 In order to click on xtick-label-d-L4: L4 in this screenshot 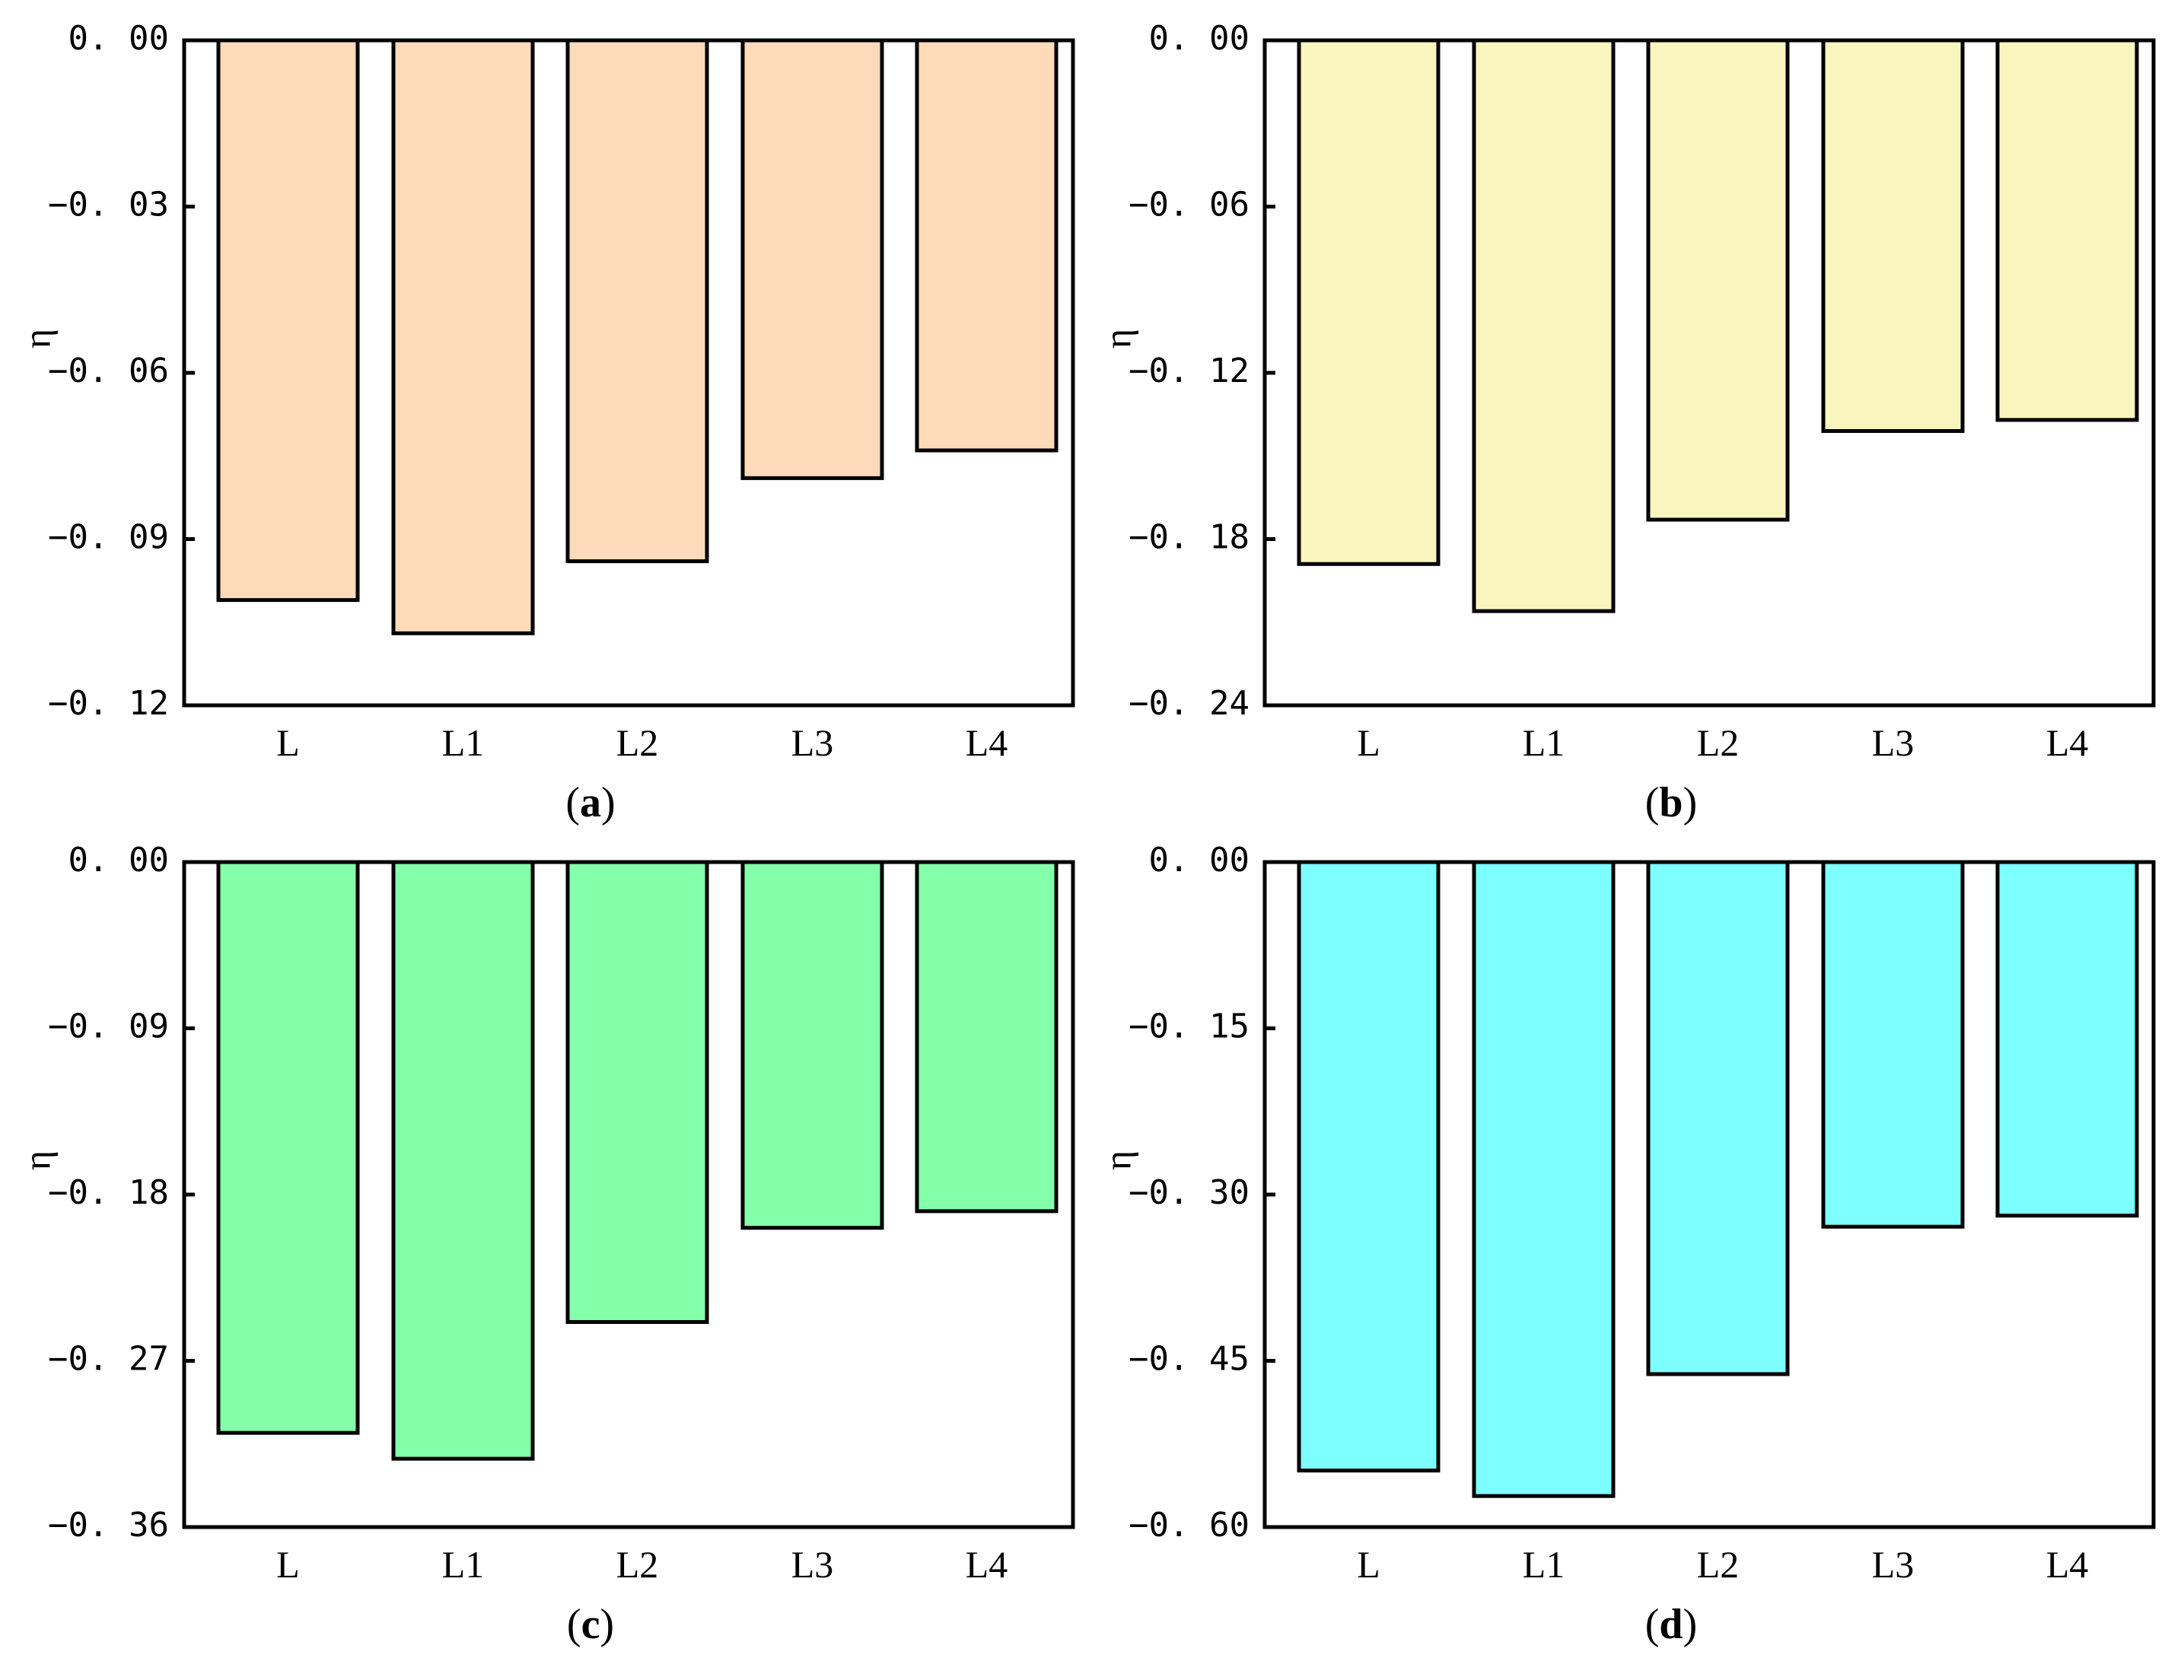, I will do `click(2067, 1564)`.